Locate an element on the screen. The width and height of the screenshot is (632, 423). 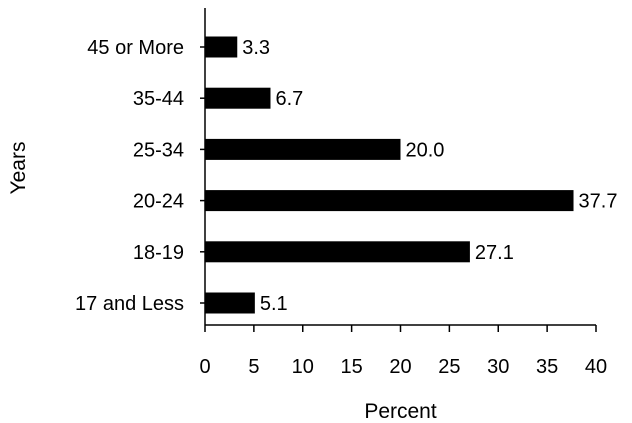
x-tick-label: 15 is located at coordinates (352, 367).